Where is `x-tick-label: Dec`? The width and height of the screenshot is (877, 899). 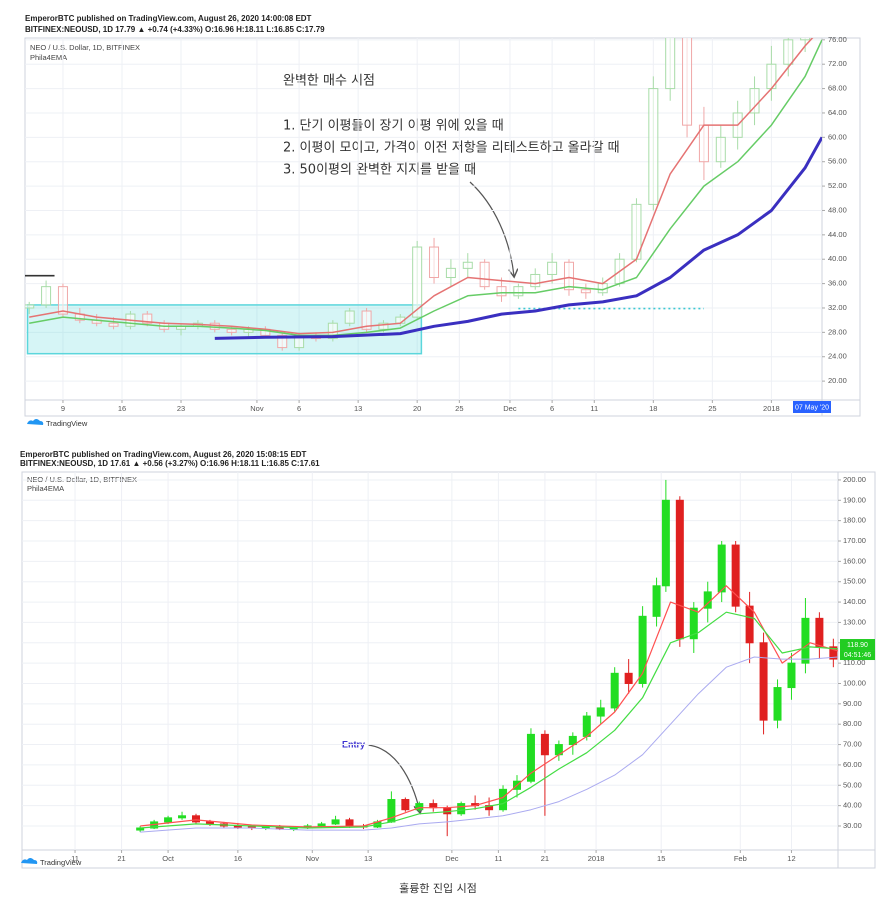 x-tick-label: Dec is located at coordinates (510, 408).